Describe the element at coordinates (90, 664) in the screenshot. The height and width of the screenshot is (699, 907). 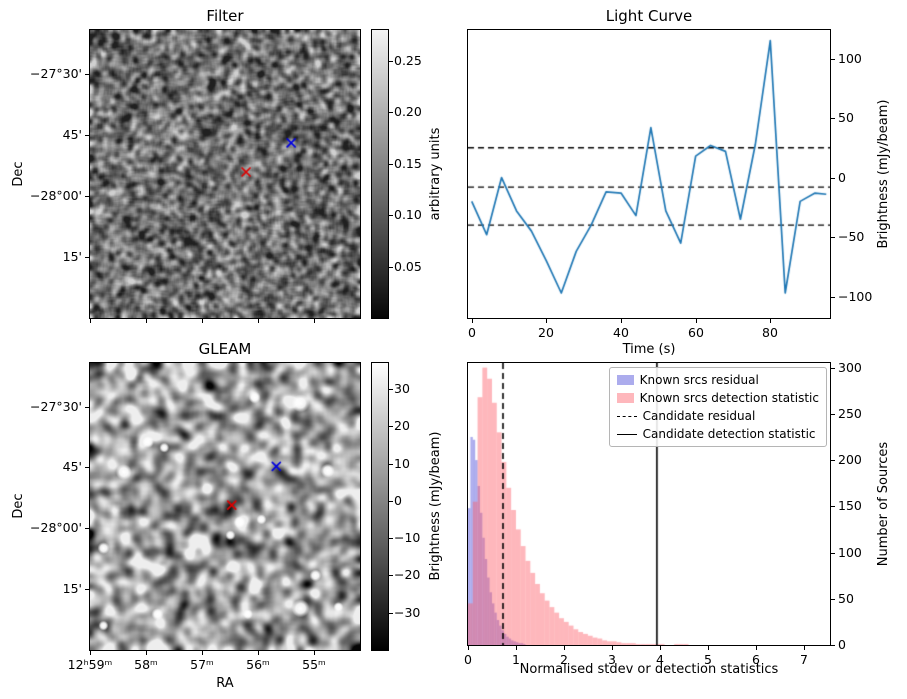
I see `x-tick-label: 12ʰ59ᵐ` at that location.